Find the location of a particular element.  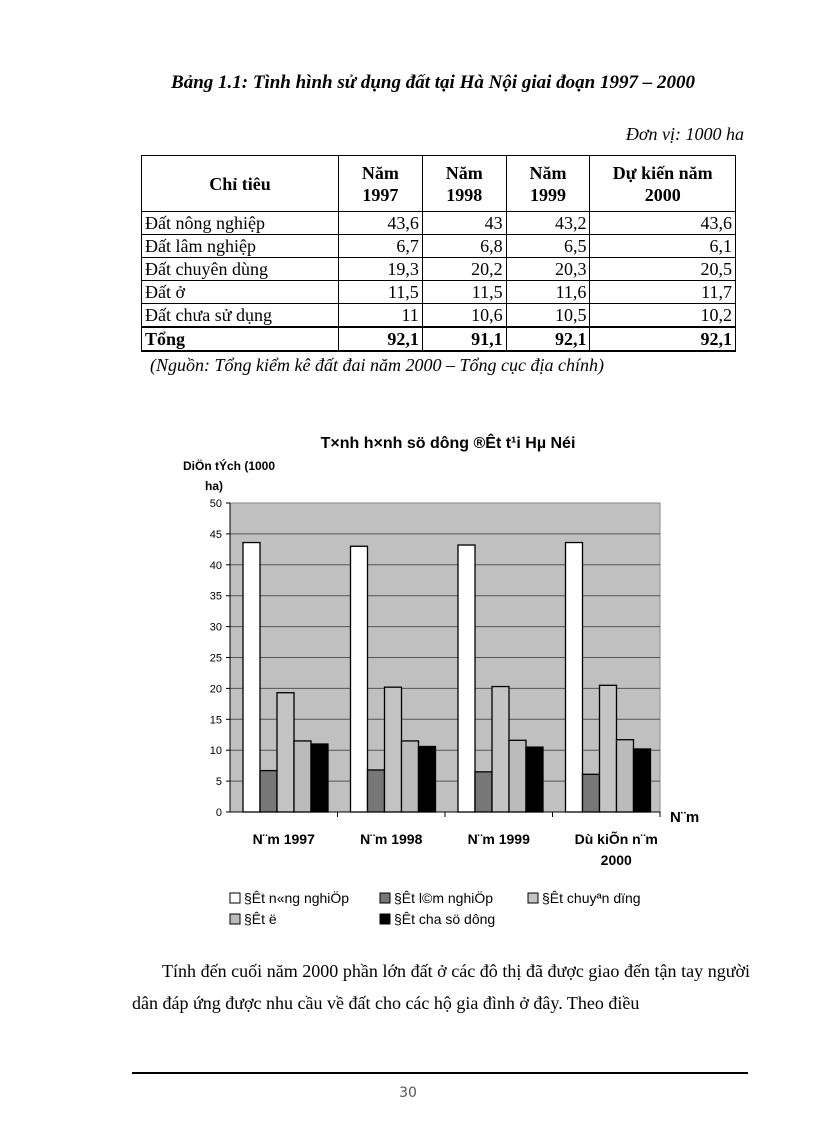

page-number: 30 is located at coordinates (408, 1093).